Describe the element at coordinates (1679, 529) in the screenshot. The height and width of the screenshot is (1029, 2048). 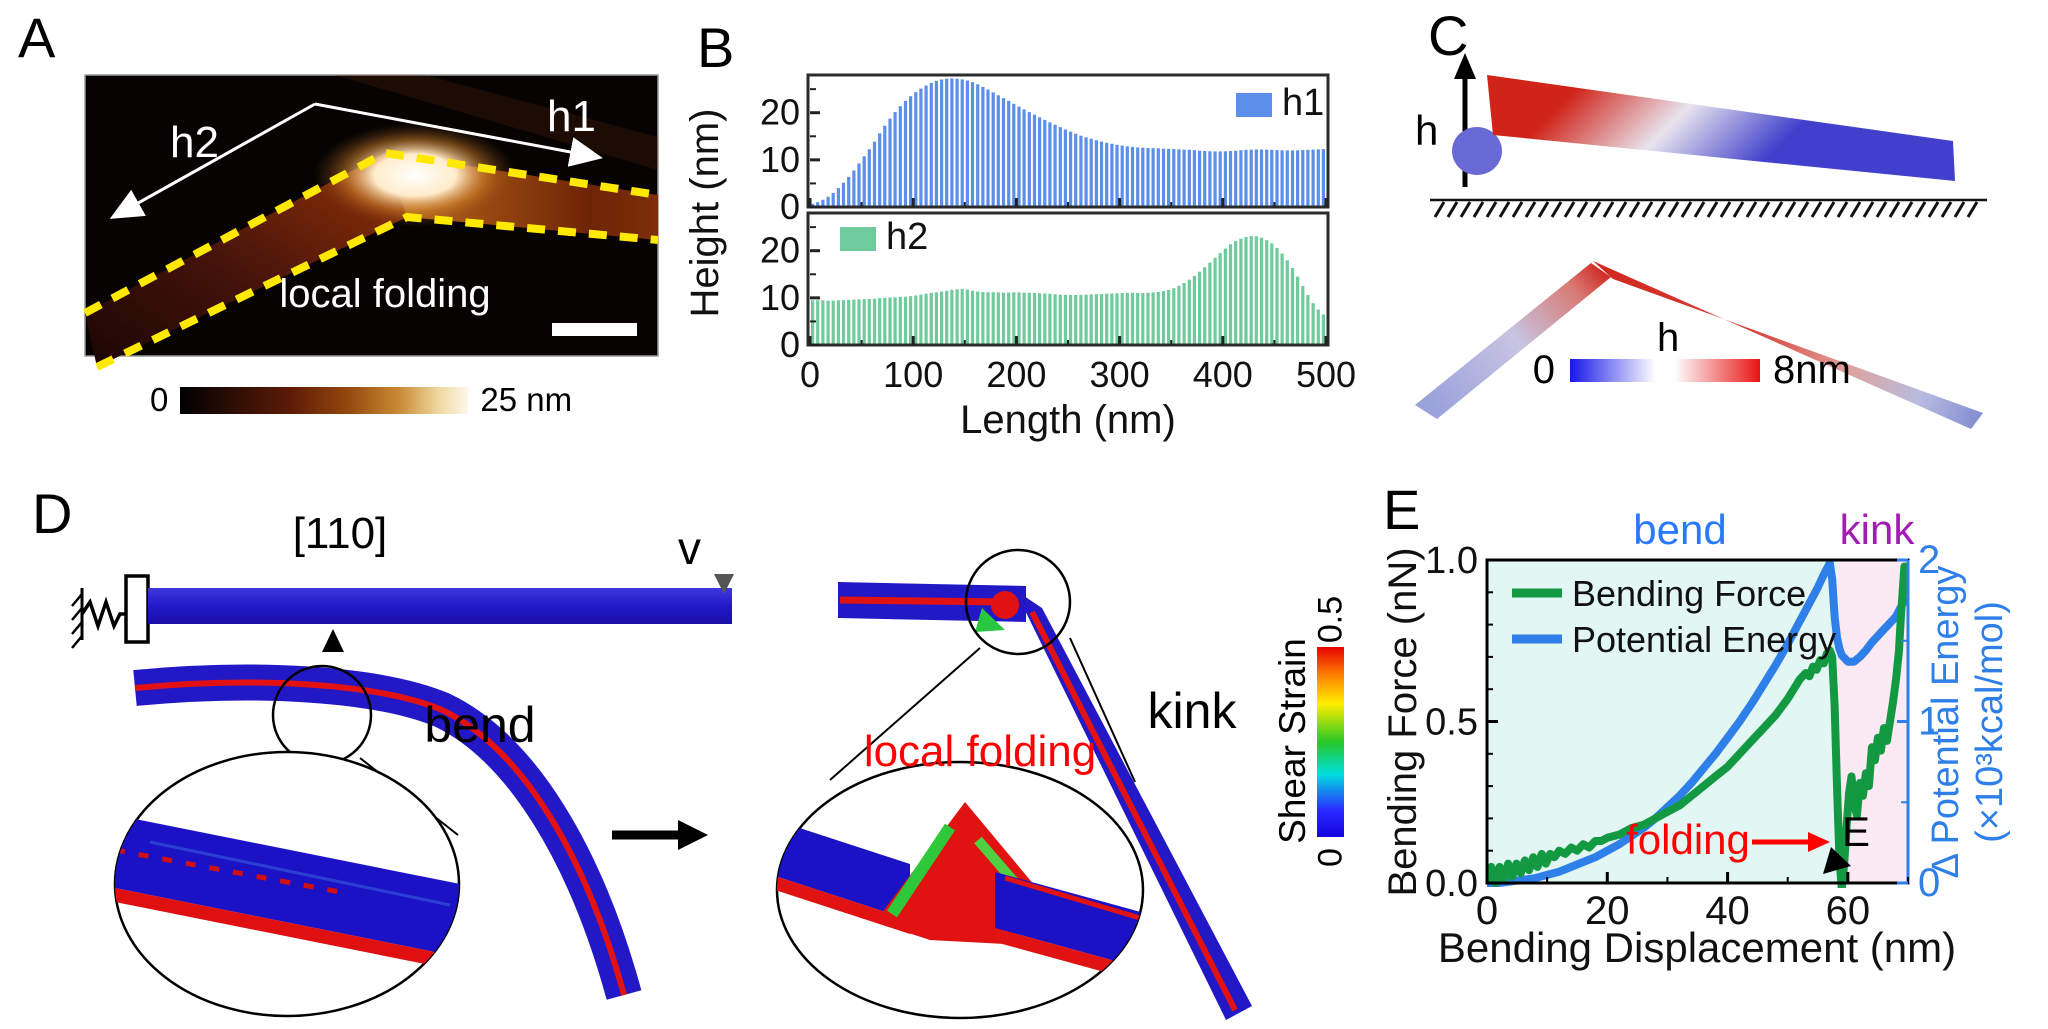
I see `e-bend-region-label: bend` at that location.